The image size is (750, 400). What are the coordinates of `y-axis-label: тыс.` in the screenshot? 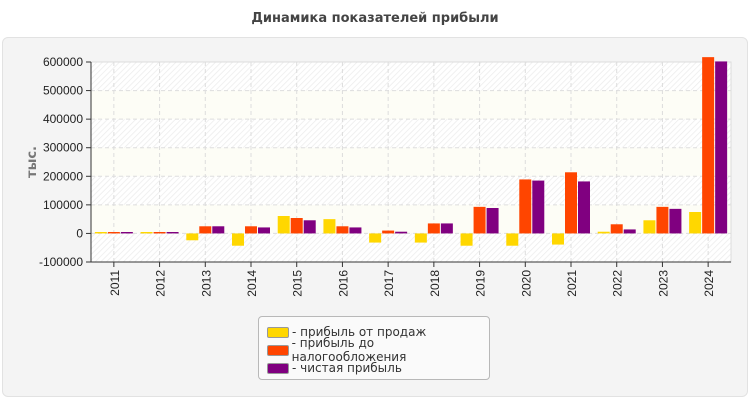 It's located at (32, 162).